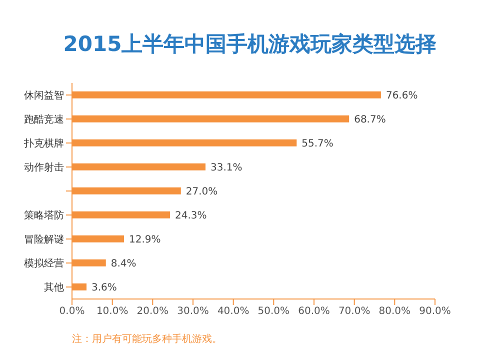  I want to click on x-tick-label: 70.0%, so click(354, 312).